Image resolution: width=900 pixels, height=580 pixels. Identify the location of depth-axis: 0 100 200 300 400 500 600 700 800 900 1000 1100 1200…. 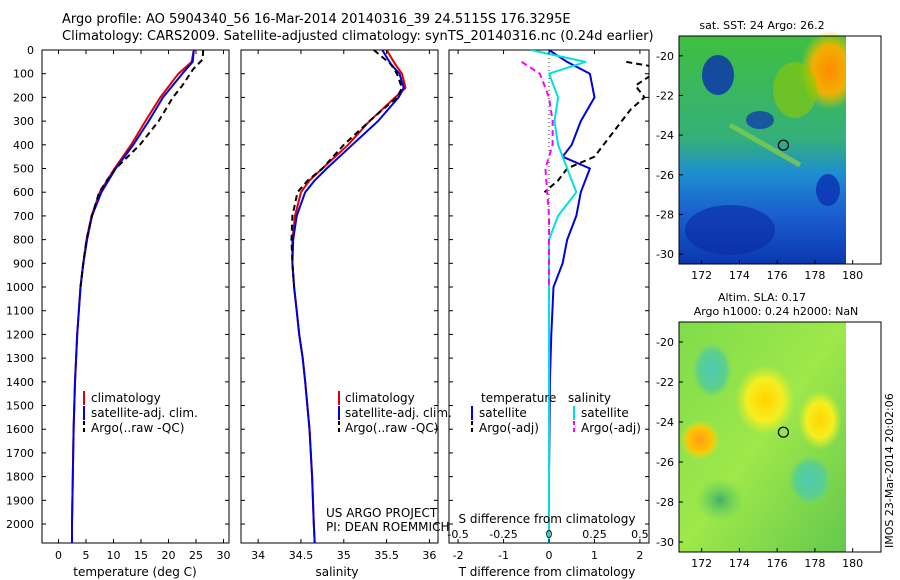
(20, 287).